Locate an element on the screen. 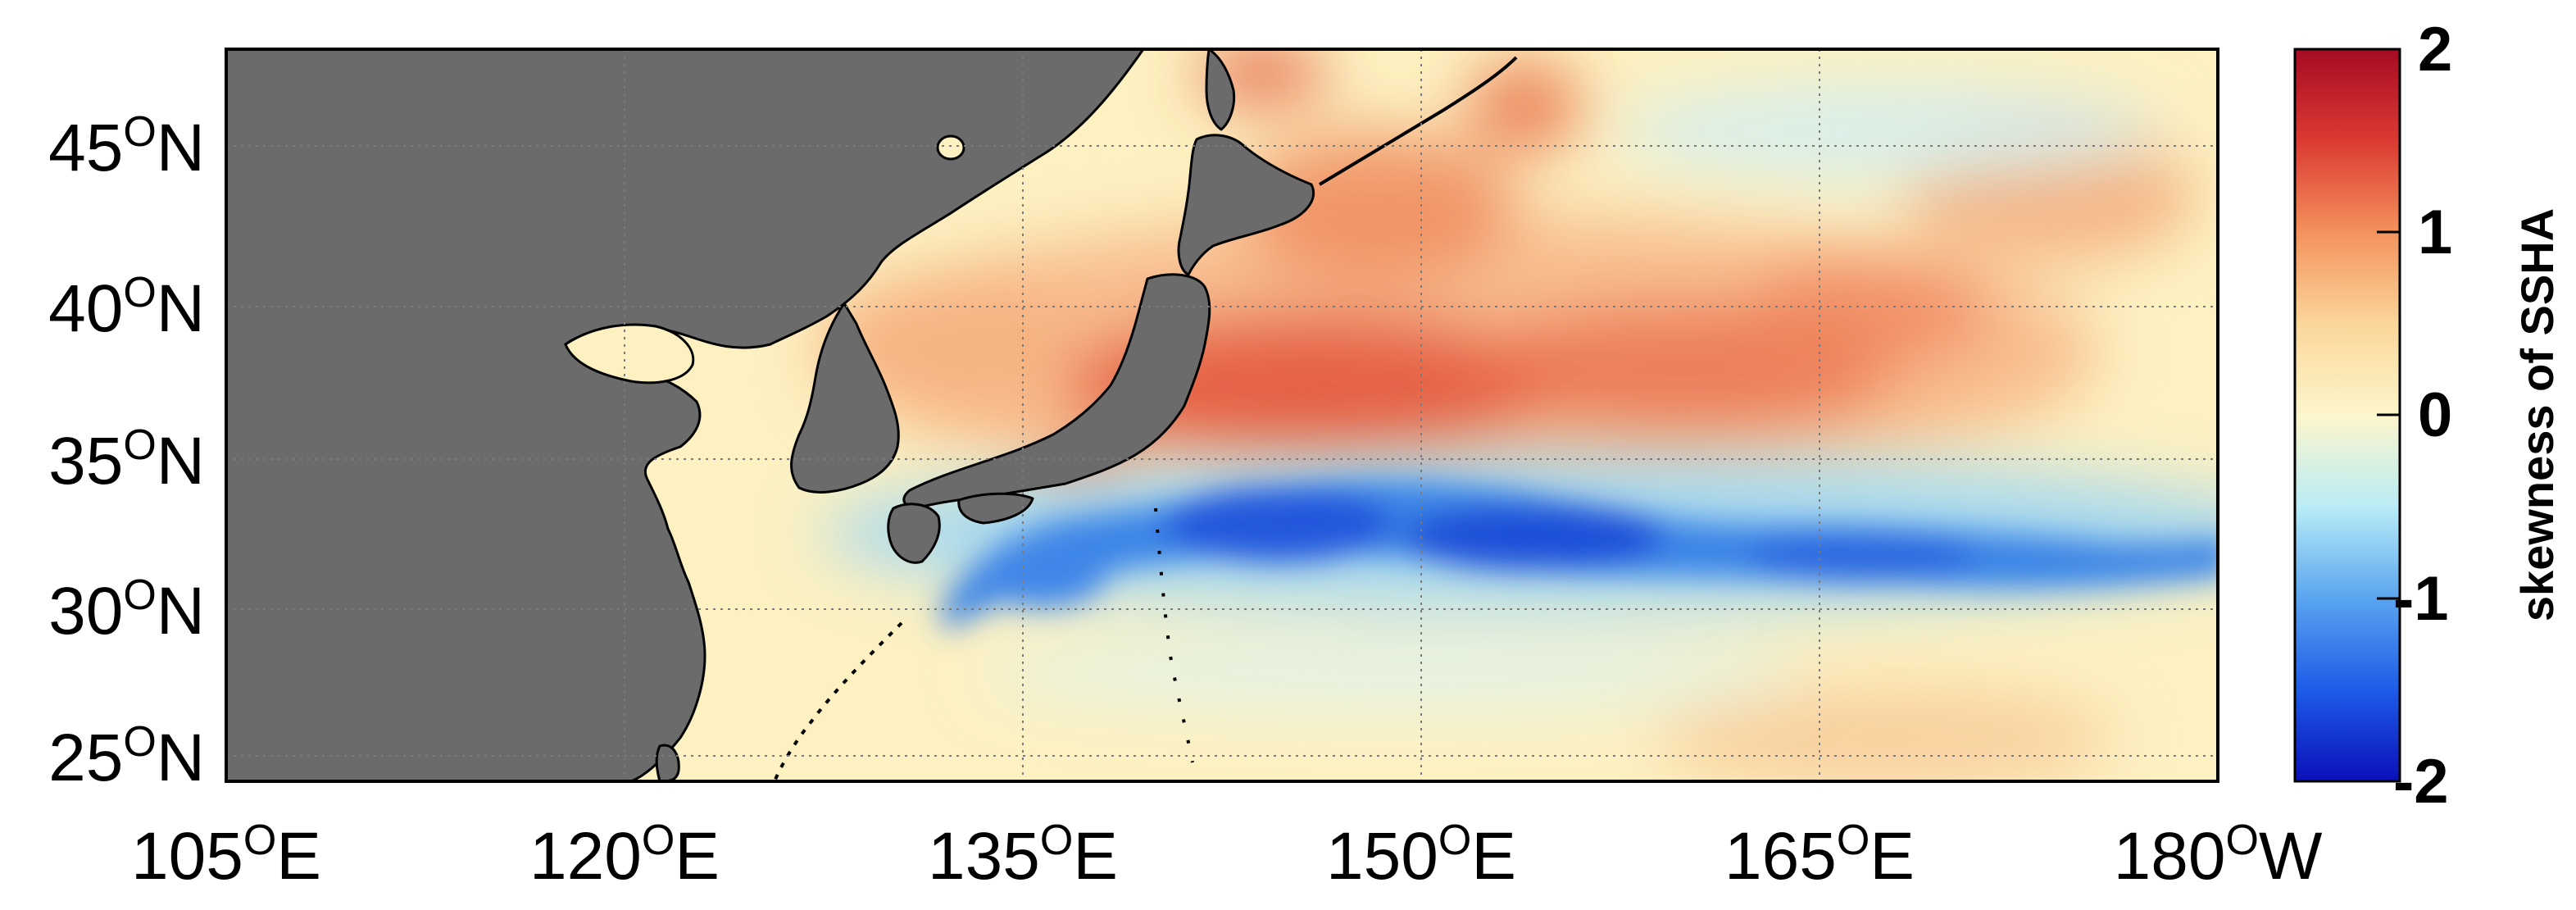  japan-kyushu is located at coordinates (914, 533).